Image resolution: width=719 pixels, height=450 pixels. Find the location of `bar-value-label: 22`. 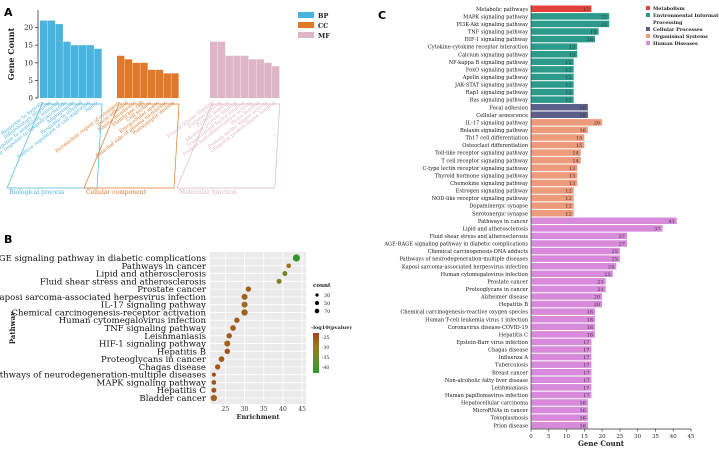

bar-value-label: 22 is located at coordinates (604, 17).